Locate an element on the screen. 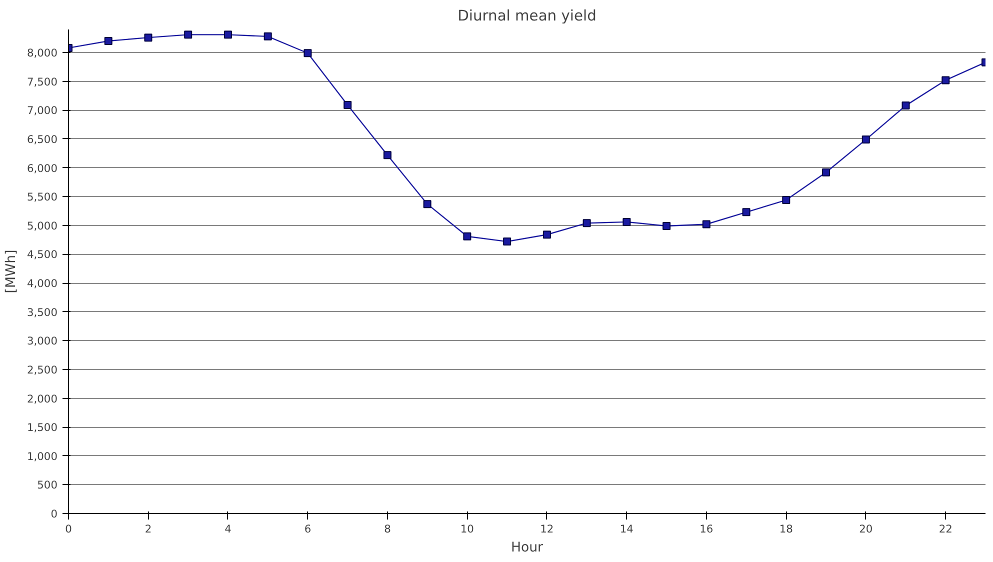 Image resolution: width=993 pixels, height=562 pixels. chart-title: Diurnal mean yield is located at coordinates (527, 16).